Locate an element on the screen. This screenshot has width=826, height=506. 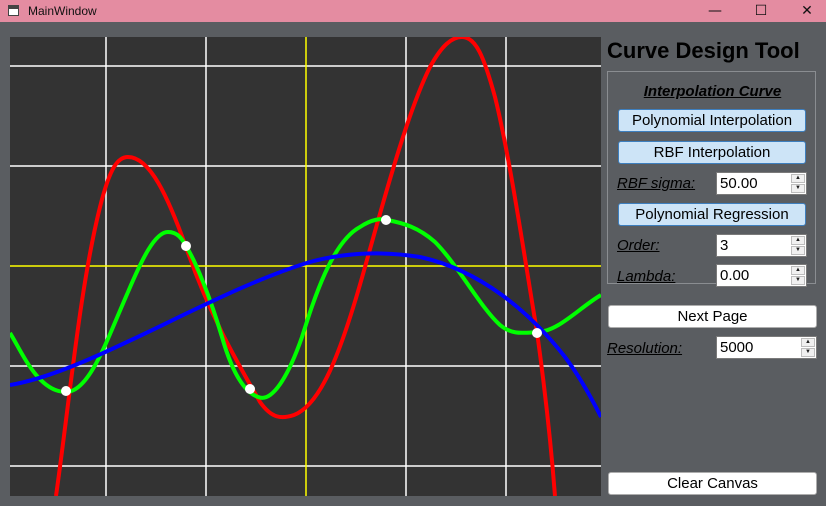
order-spinbox: ▲ ▼ is located at coordinates (761, 245).